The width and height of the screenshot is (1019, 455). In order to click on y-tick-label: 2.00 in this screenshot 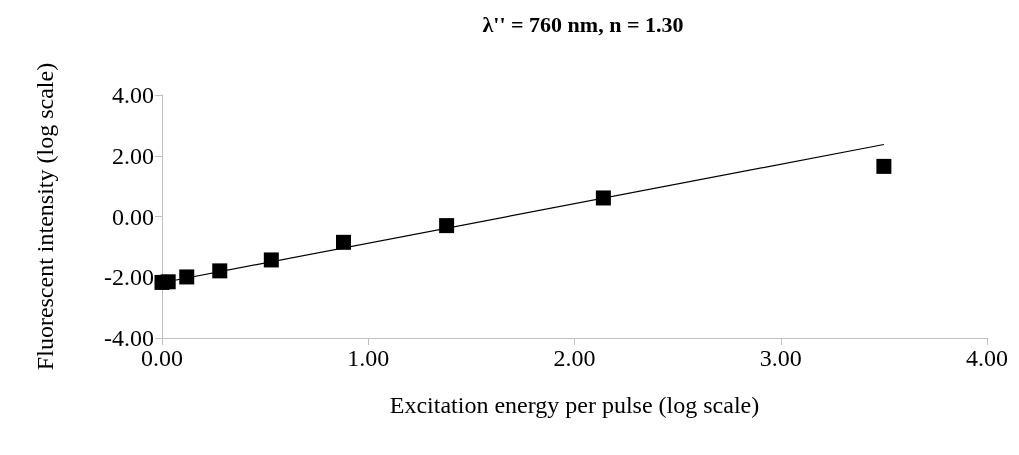, I will do `click(133, 155)`.